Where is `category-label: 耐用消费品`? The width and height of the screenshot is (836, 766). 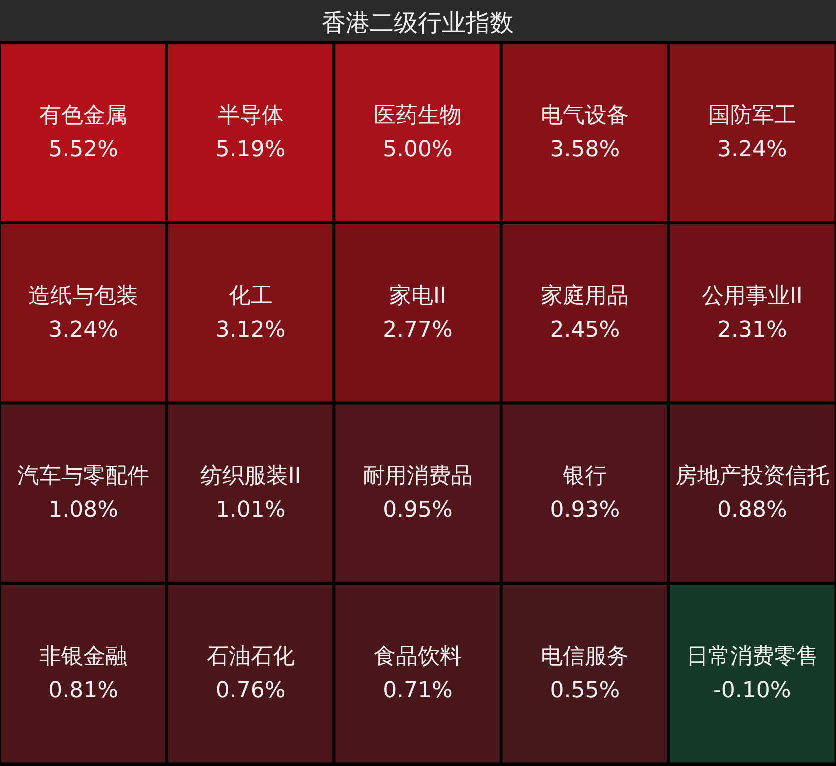 category-label: 耐用消费品 is located at coordinates (418, 477).